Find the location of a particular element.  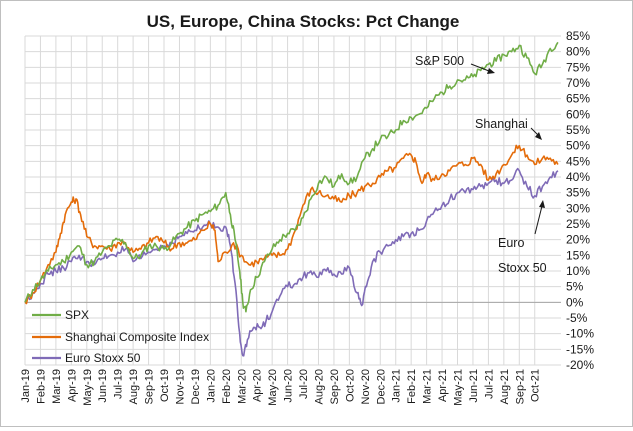

x-tick-label: Jan-19 is located at coordinates (26, 386).